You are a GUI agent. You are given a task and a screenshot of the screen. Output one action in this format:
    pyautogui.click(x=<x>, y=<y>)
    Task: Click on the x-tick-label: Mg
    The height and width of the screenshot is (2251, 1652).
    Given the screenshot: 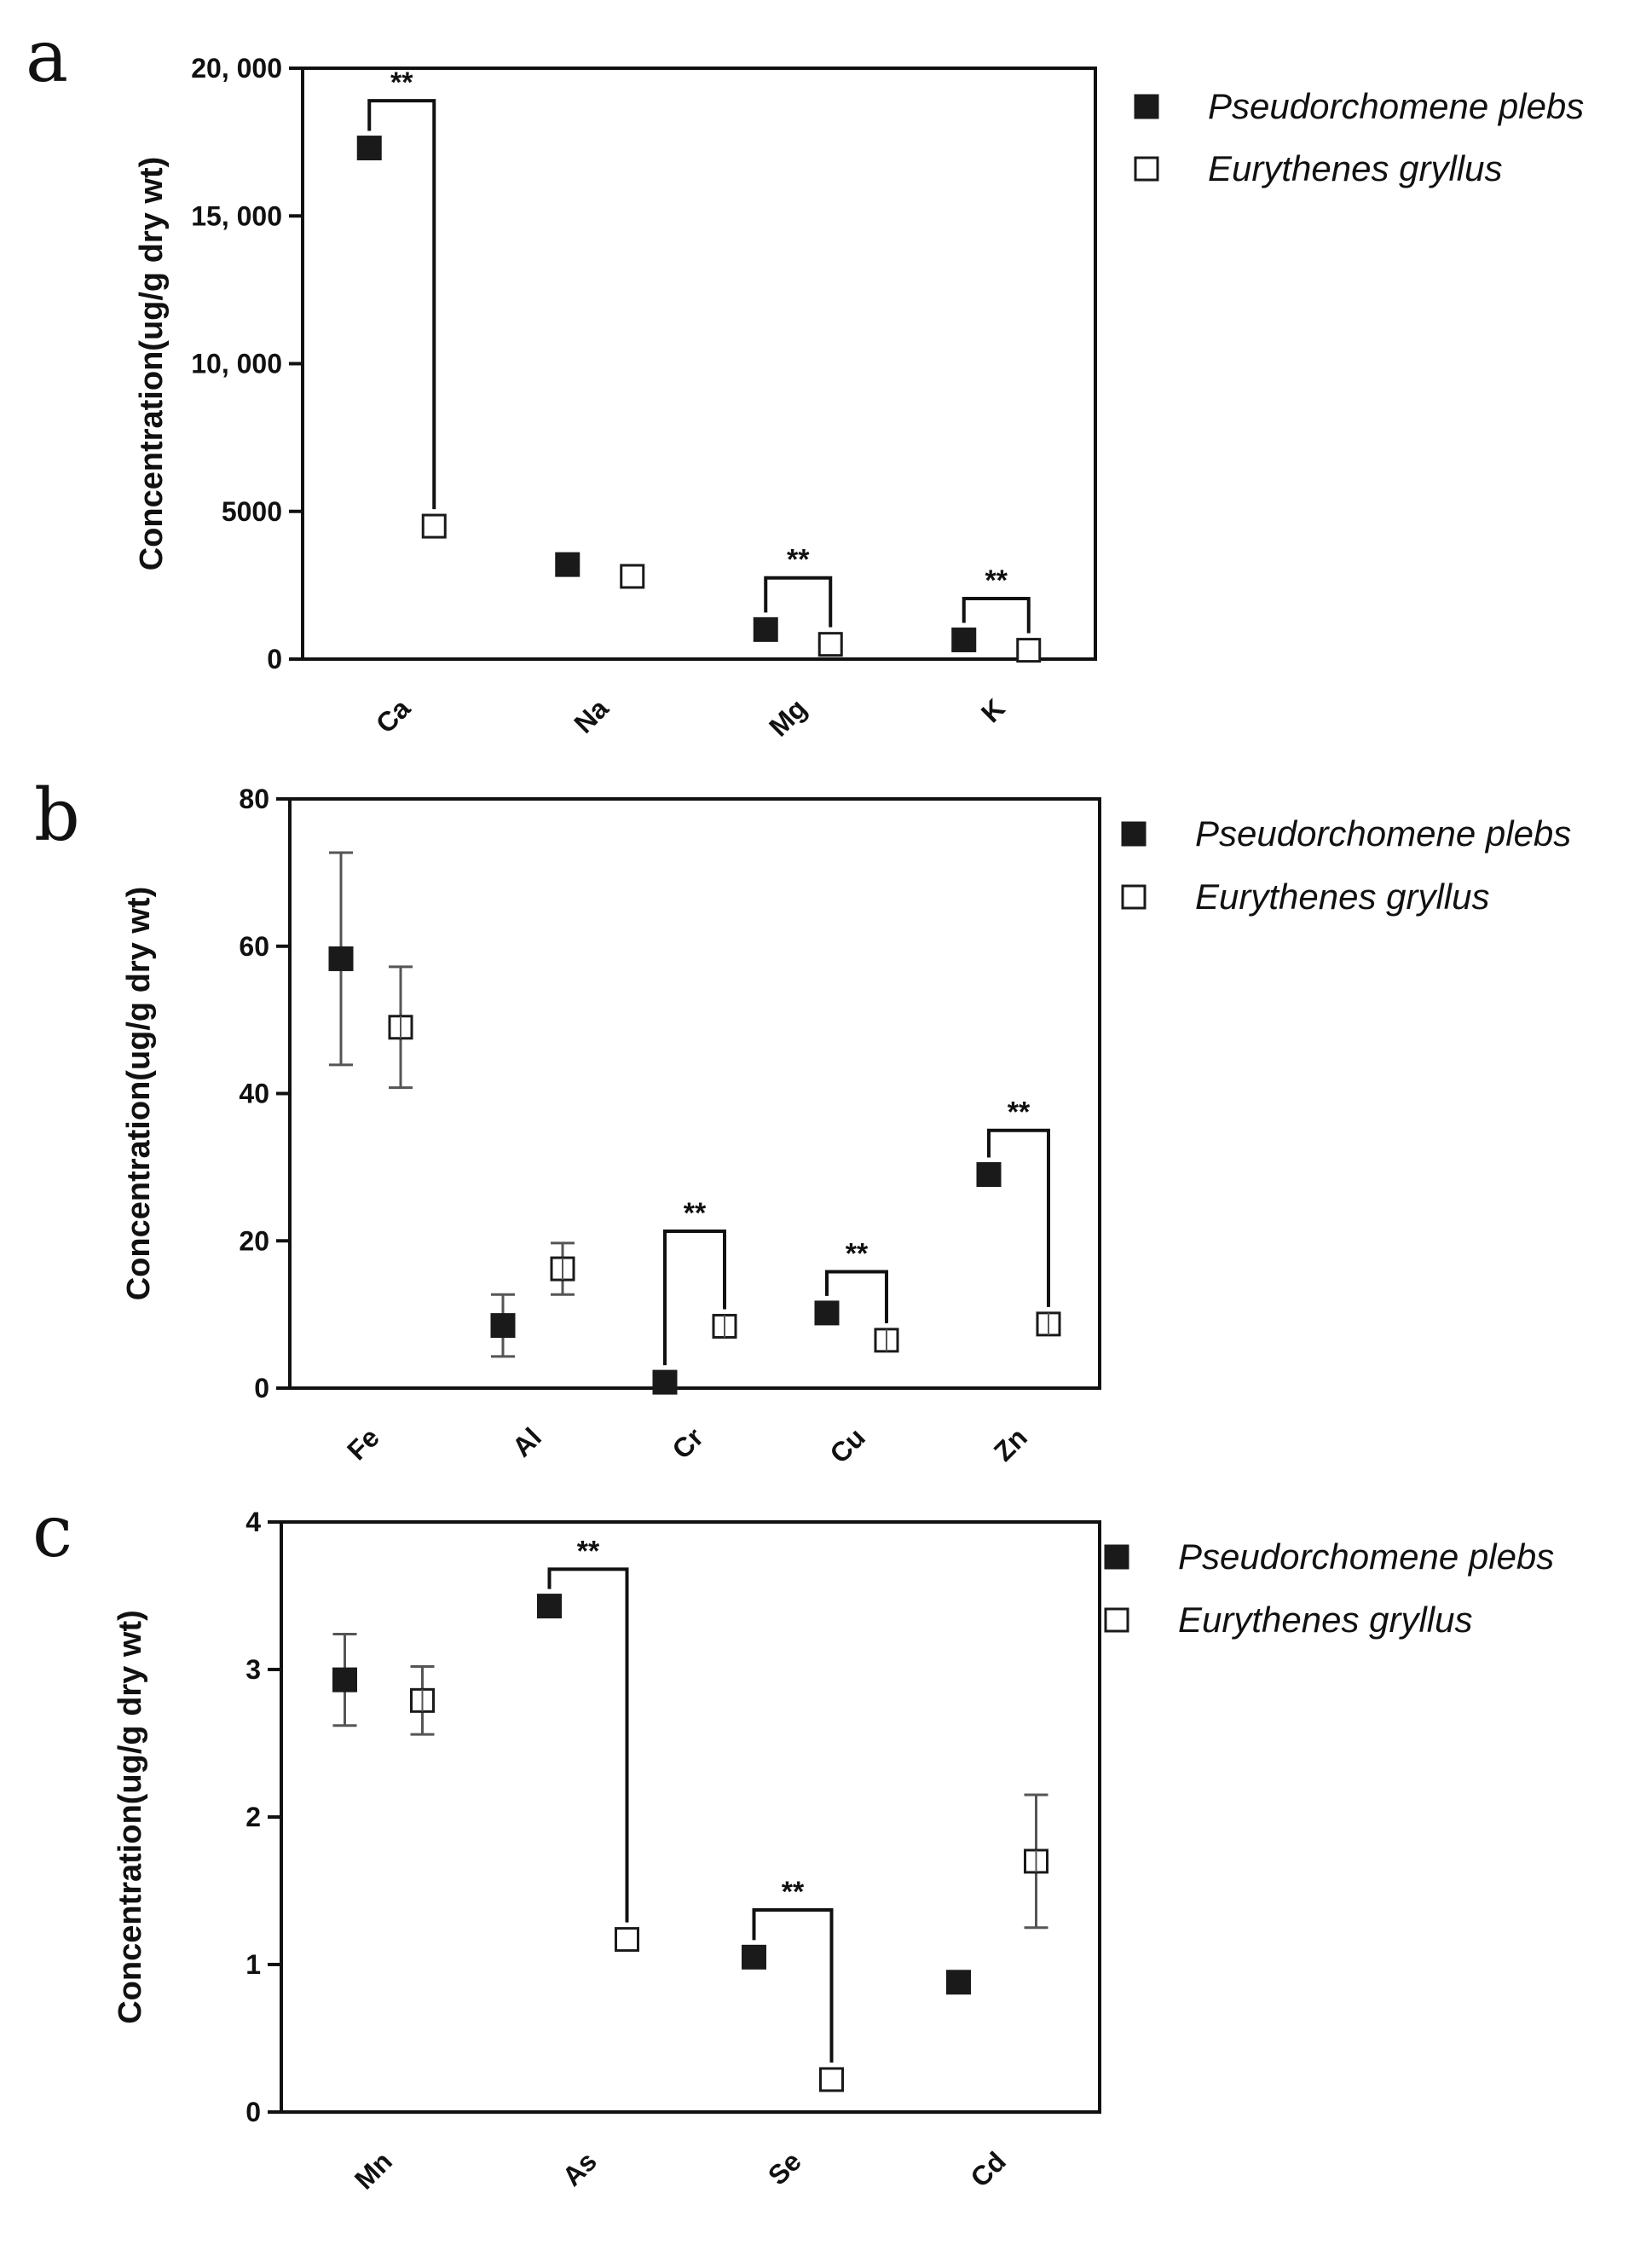 What is the action you would take?
    pyautogui.click(x=787, y=717)
    